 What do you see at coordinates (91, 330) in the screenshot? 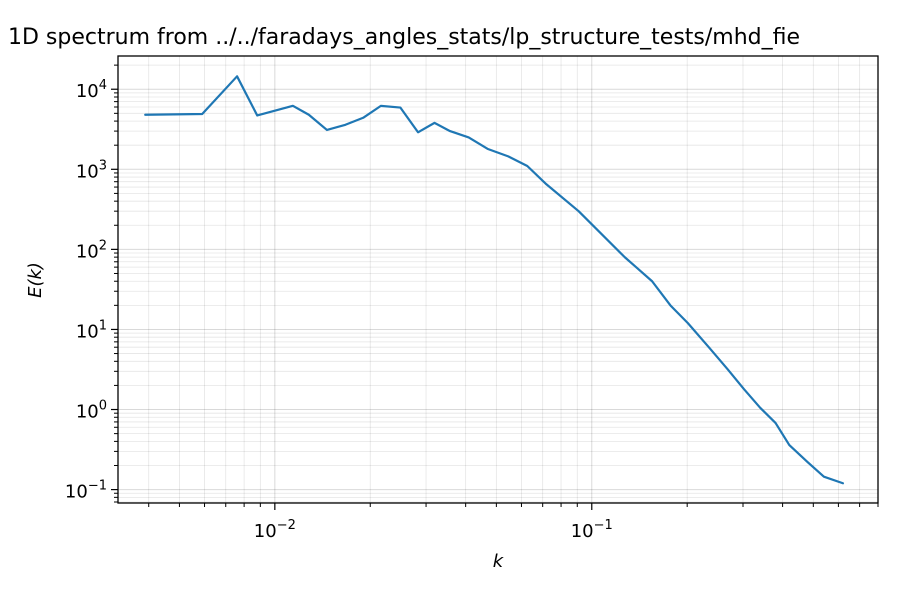
I see `y-tick-label: 10¹` at bounding box center [91, 330].